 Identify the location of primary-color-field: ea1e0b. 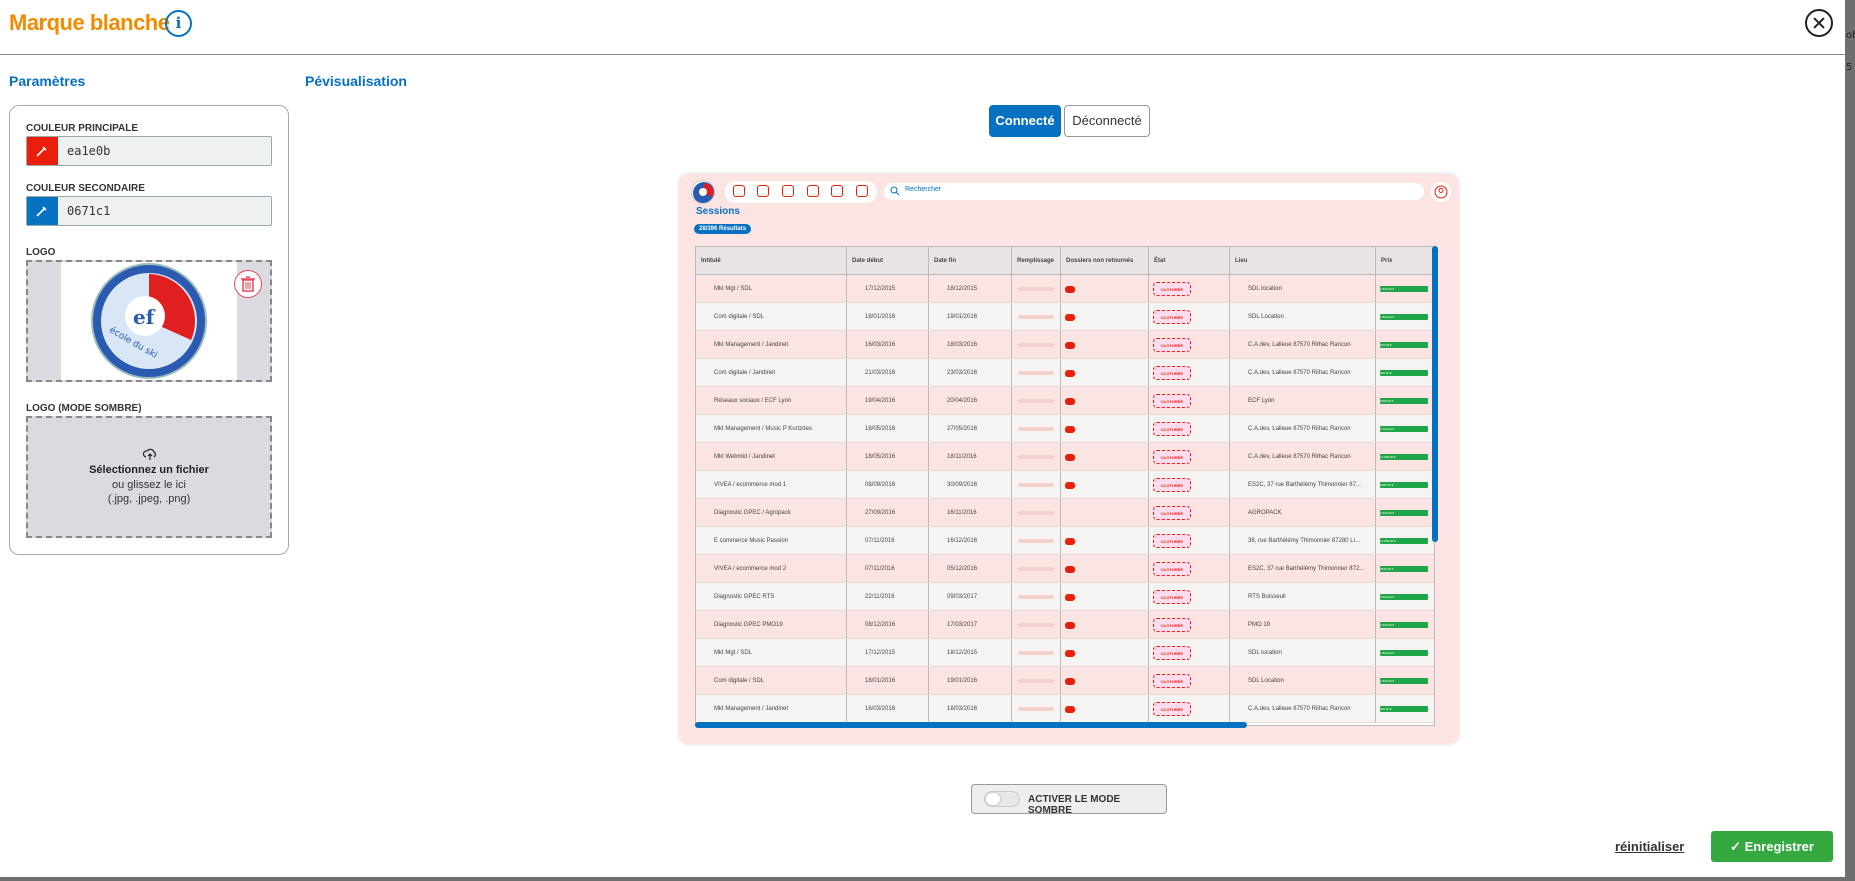
(149, 151).